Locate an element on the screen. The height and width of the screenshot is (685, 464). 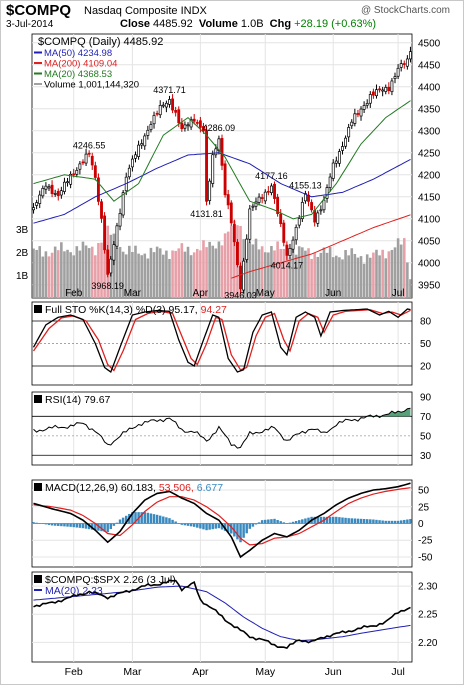
rsi-line is located at coordinates (222, 428).